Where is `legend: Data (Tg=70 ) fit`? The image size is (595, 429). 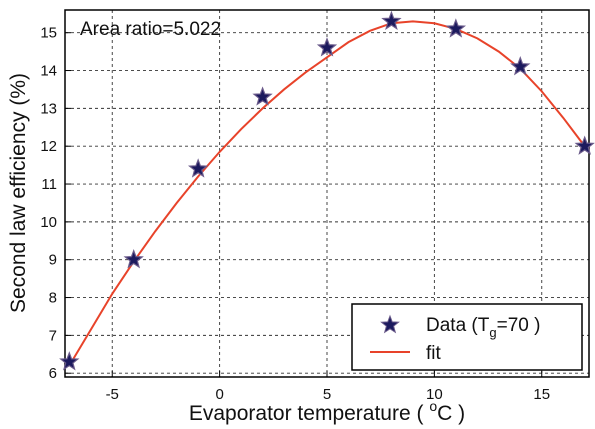 legend: Data (Tg=70 ) fit is located at coordinates (467, 337).